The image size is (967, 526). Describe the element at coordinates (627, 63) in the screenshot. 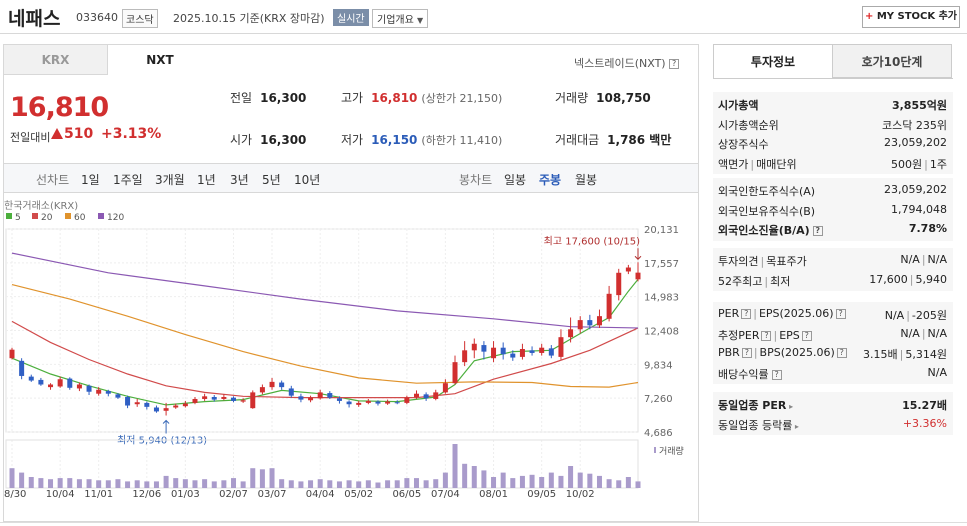

I see `nxt-note: 넥스트레이드(NXT) ?` at that location.